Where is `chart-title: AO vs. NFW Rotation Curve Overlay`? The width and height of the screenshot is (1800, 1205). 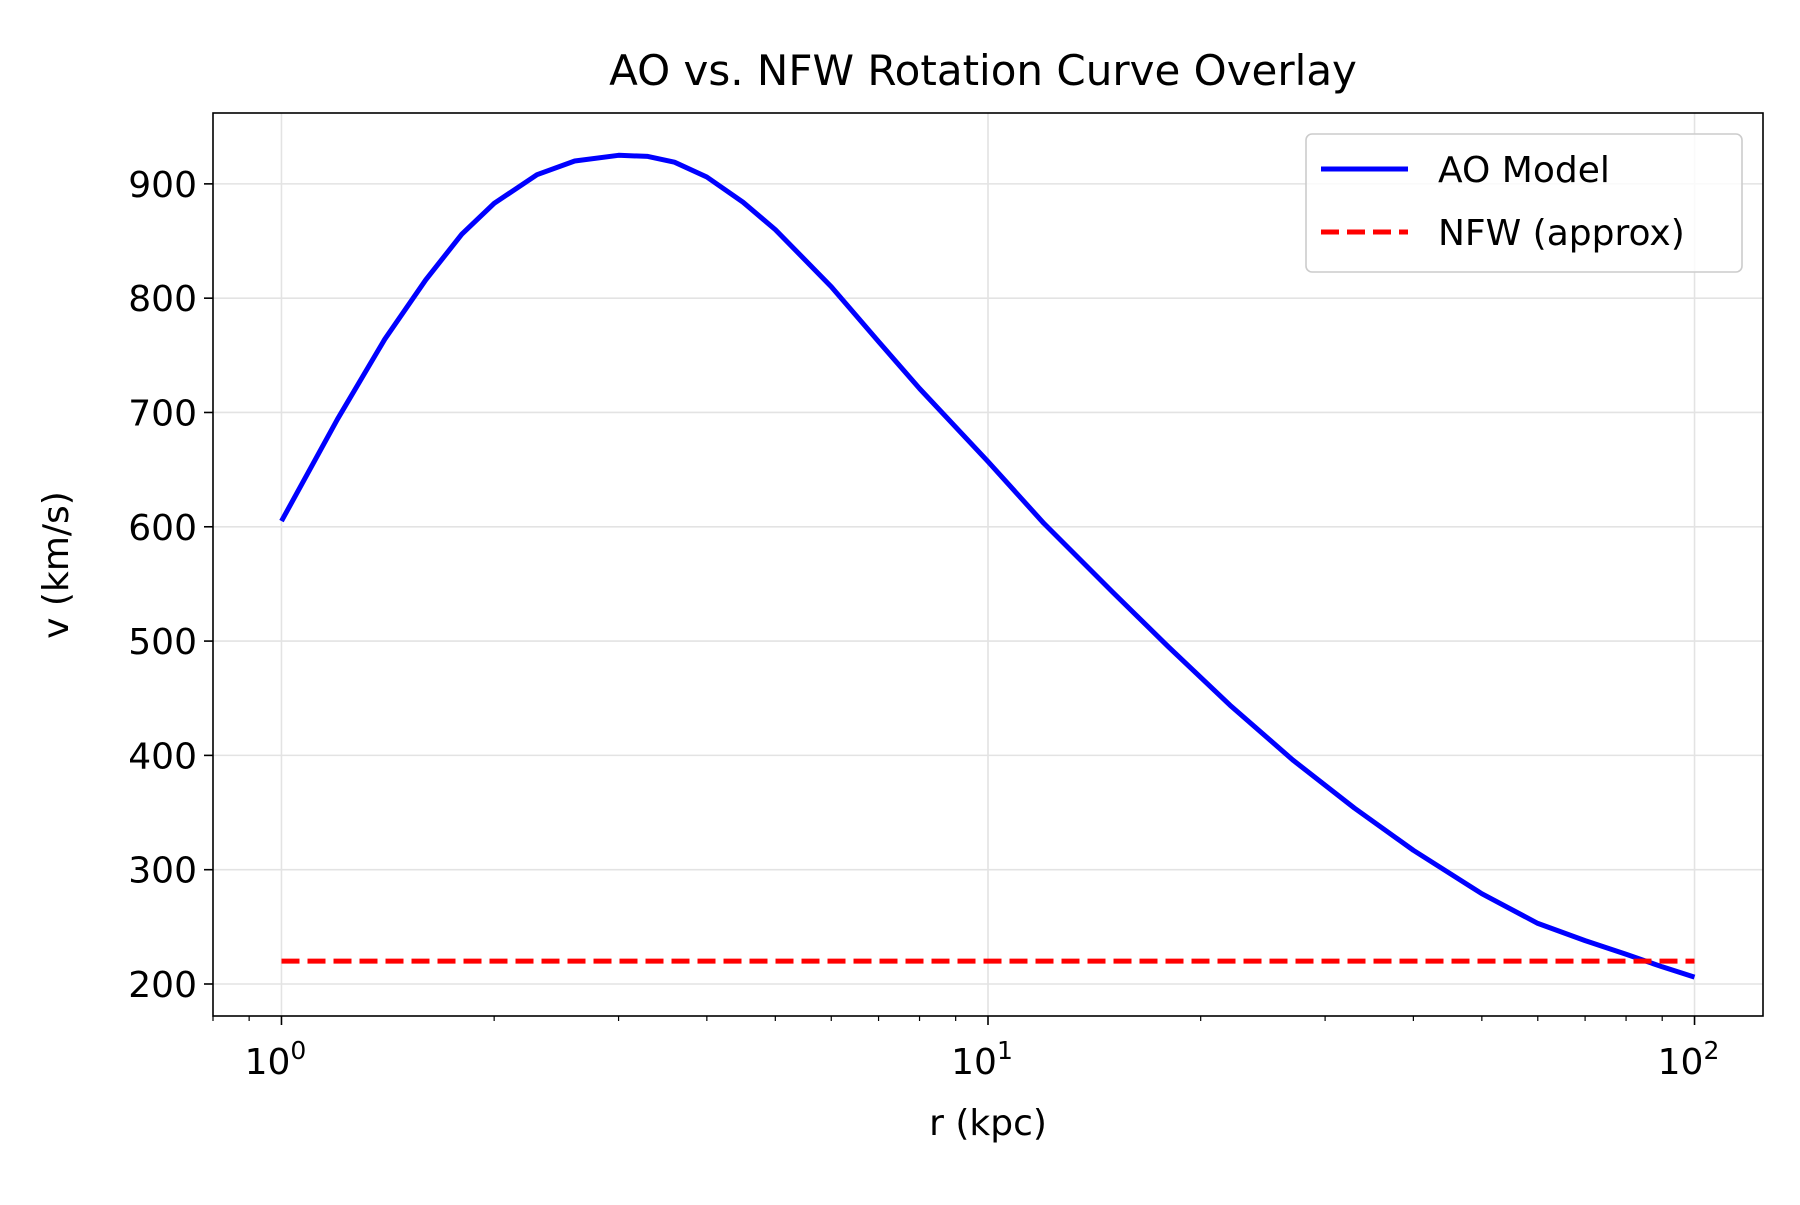
chart-title: AO vs. NFW Rotation Curve Overlay is located at coordinates (983, 70).